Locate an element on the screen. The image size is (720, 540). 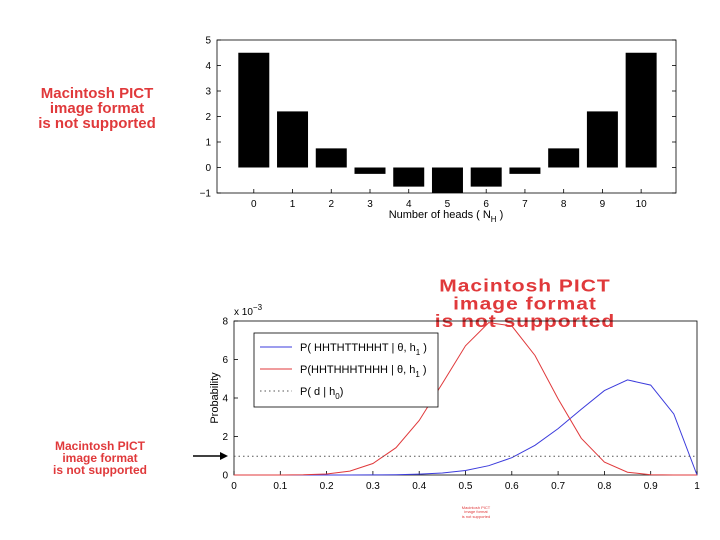
line-x-tick-label: 0.7 is located at coordinates (558, 486).